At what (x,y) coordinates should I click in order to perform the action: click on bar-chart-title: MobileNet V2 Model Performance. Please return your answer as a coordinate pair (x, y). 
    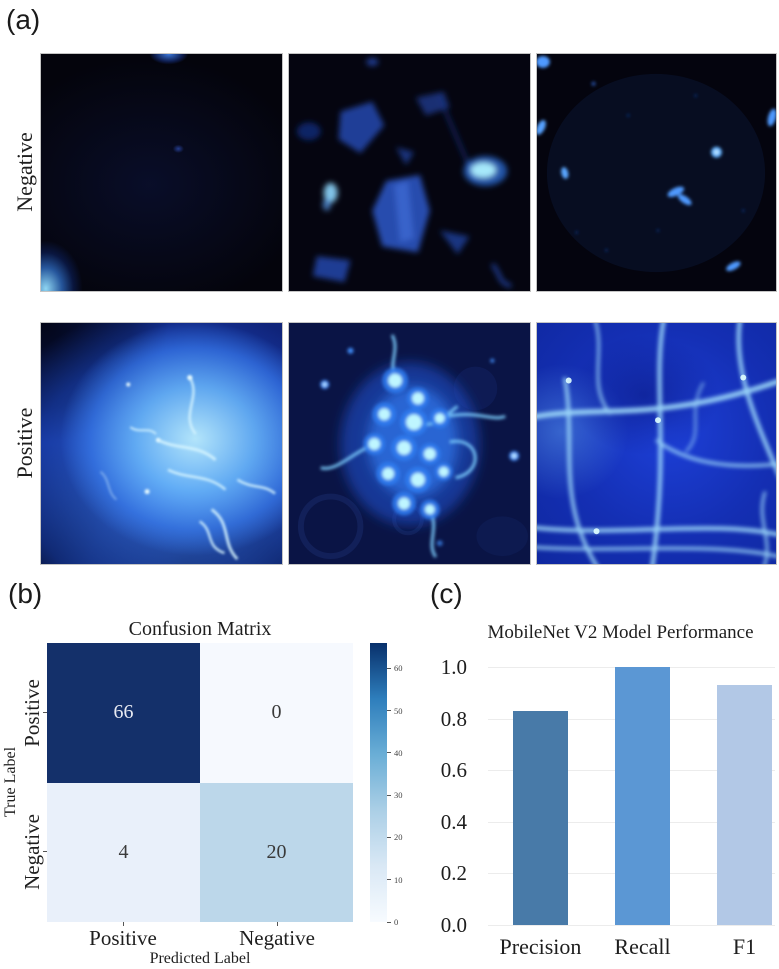
    Looking at the image, I should click on (620, 632).